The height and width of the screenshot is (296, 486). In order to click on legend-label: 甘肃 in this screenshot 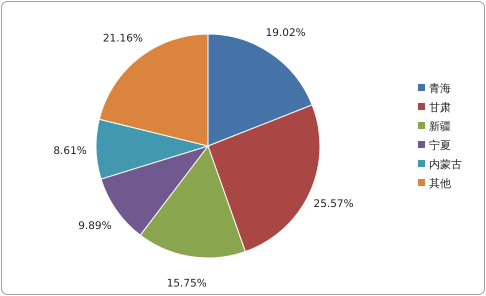, I will do `click(440, 107)`.